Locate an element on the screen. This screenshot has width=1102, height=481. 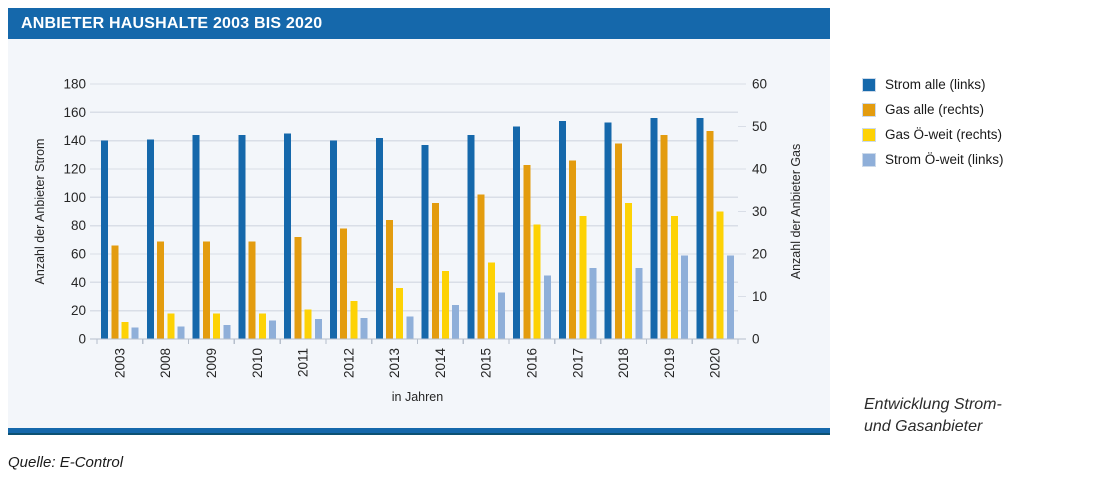
legend-label: Strom Ö-weit (links) is located at coordinates (944, 159).